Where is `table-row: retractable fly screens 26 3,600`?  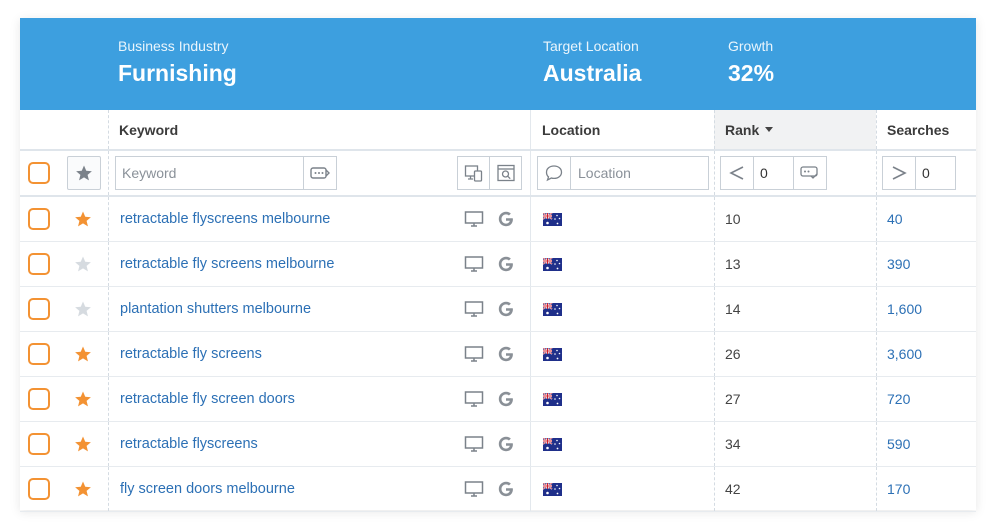 table-row: retractable fly screens 26 3,600 is located at coordinates (498, 354).